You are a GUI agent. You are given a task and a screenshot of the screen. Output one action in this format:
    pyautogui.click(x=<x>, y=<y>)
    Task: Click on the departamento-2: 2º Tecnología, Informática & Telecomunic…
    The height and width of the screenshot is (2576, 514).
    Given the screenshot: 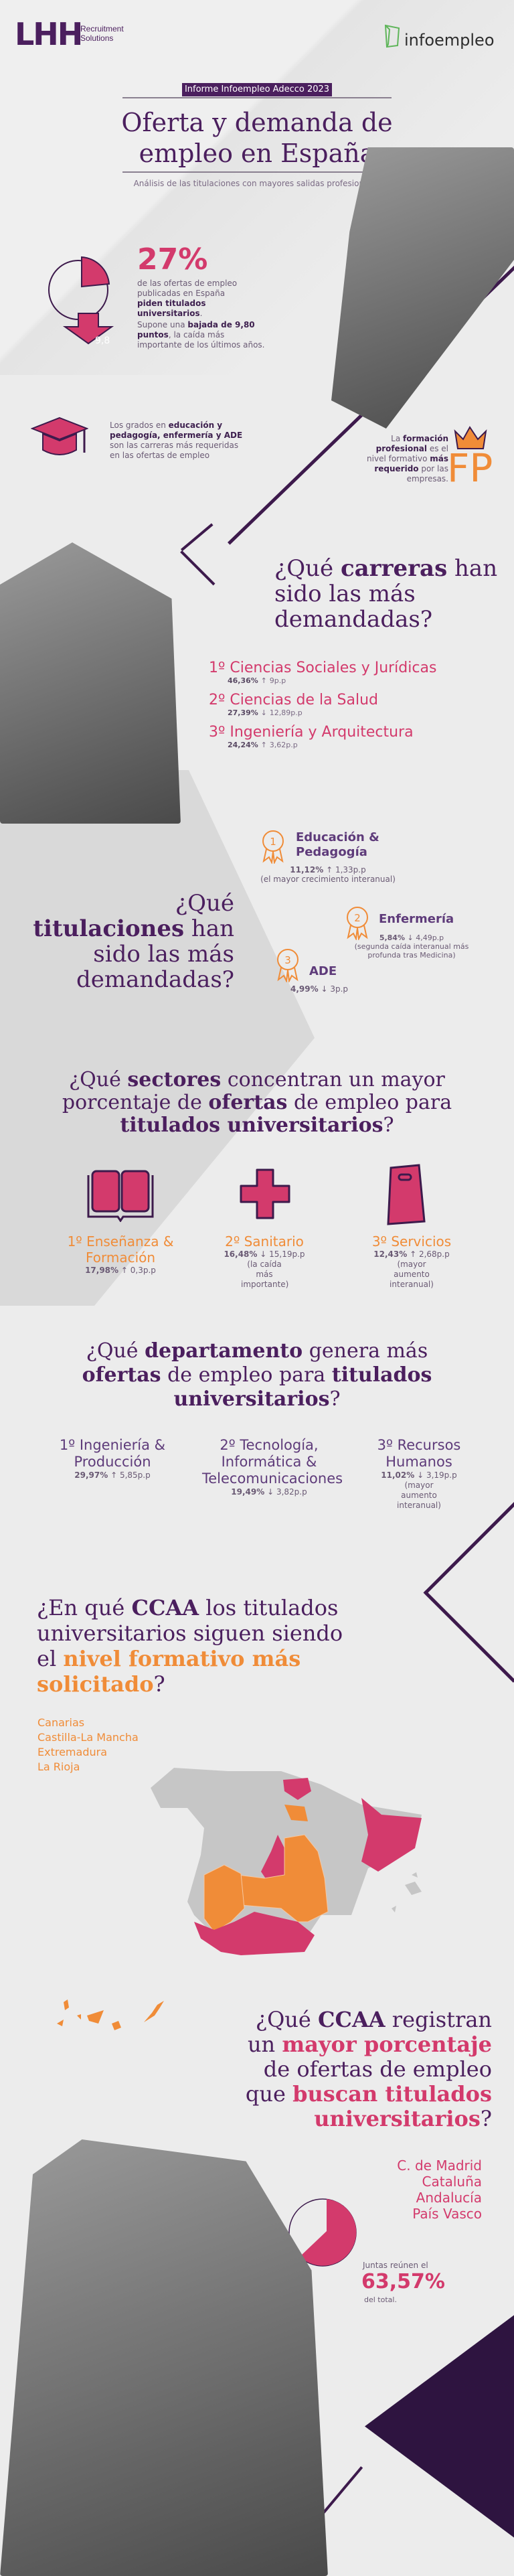 What is the action you would take?
    pyautogui.click(x=273, y=1467)
    